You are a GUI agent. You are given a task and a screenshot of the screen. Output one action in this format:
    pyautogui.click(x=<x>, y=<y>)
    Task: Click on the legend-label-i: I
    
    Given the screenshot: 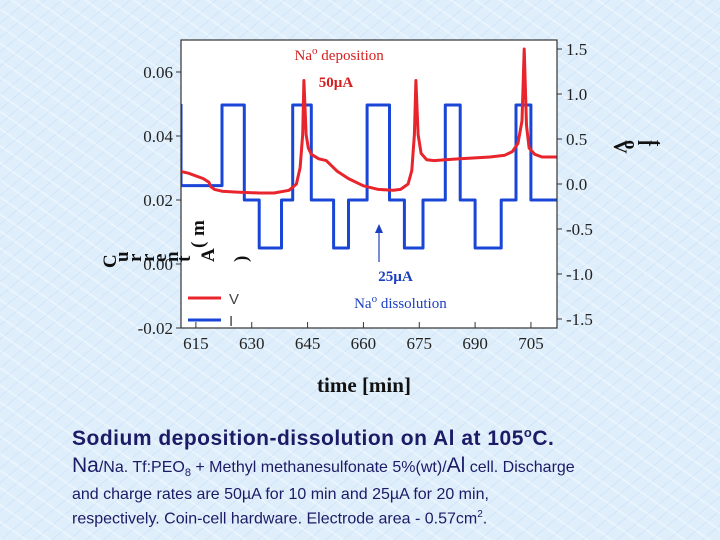 What is the action you would take?
    pyautogui.click(x=231, y=321)
    